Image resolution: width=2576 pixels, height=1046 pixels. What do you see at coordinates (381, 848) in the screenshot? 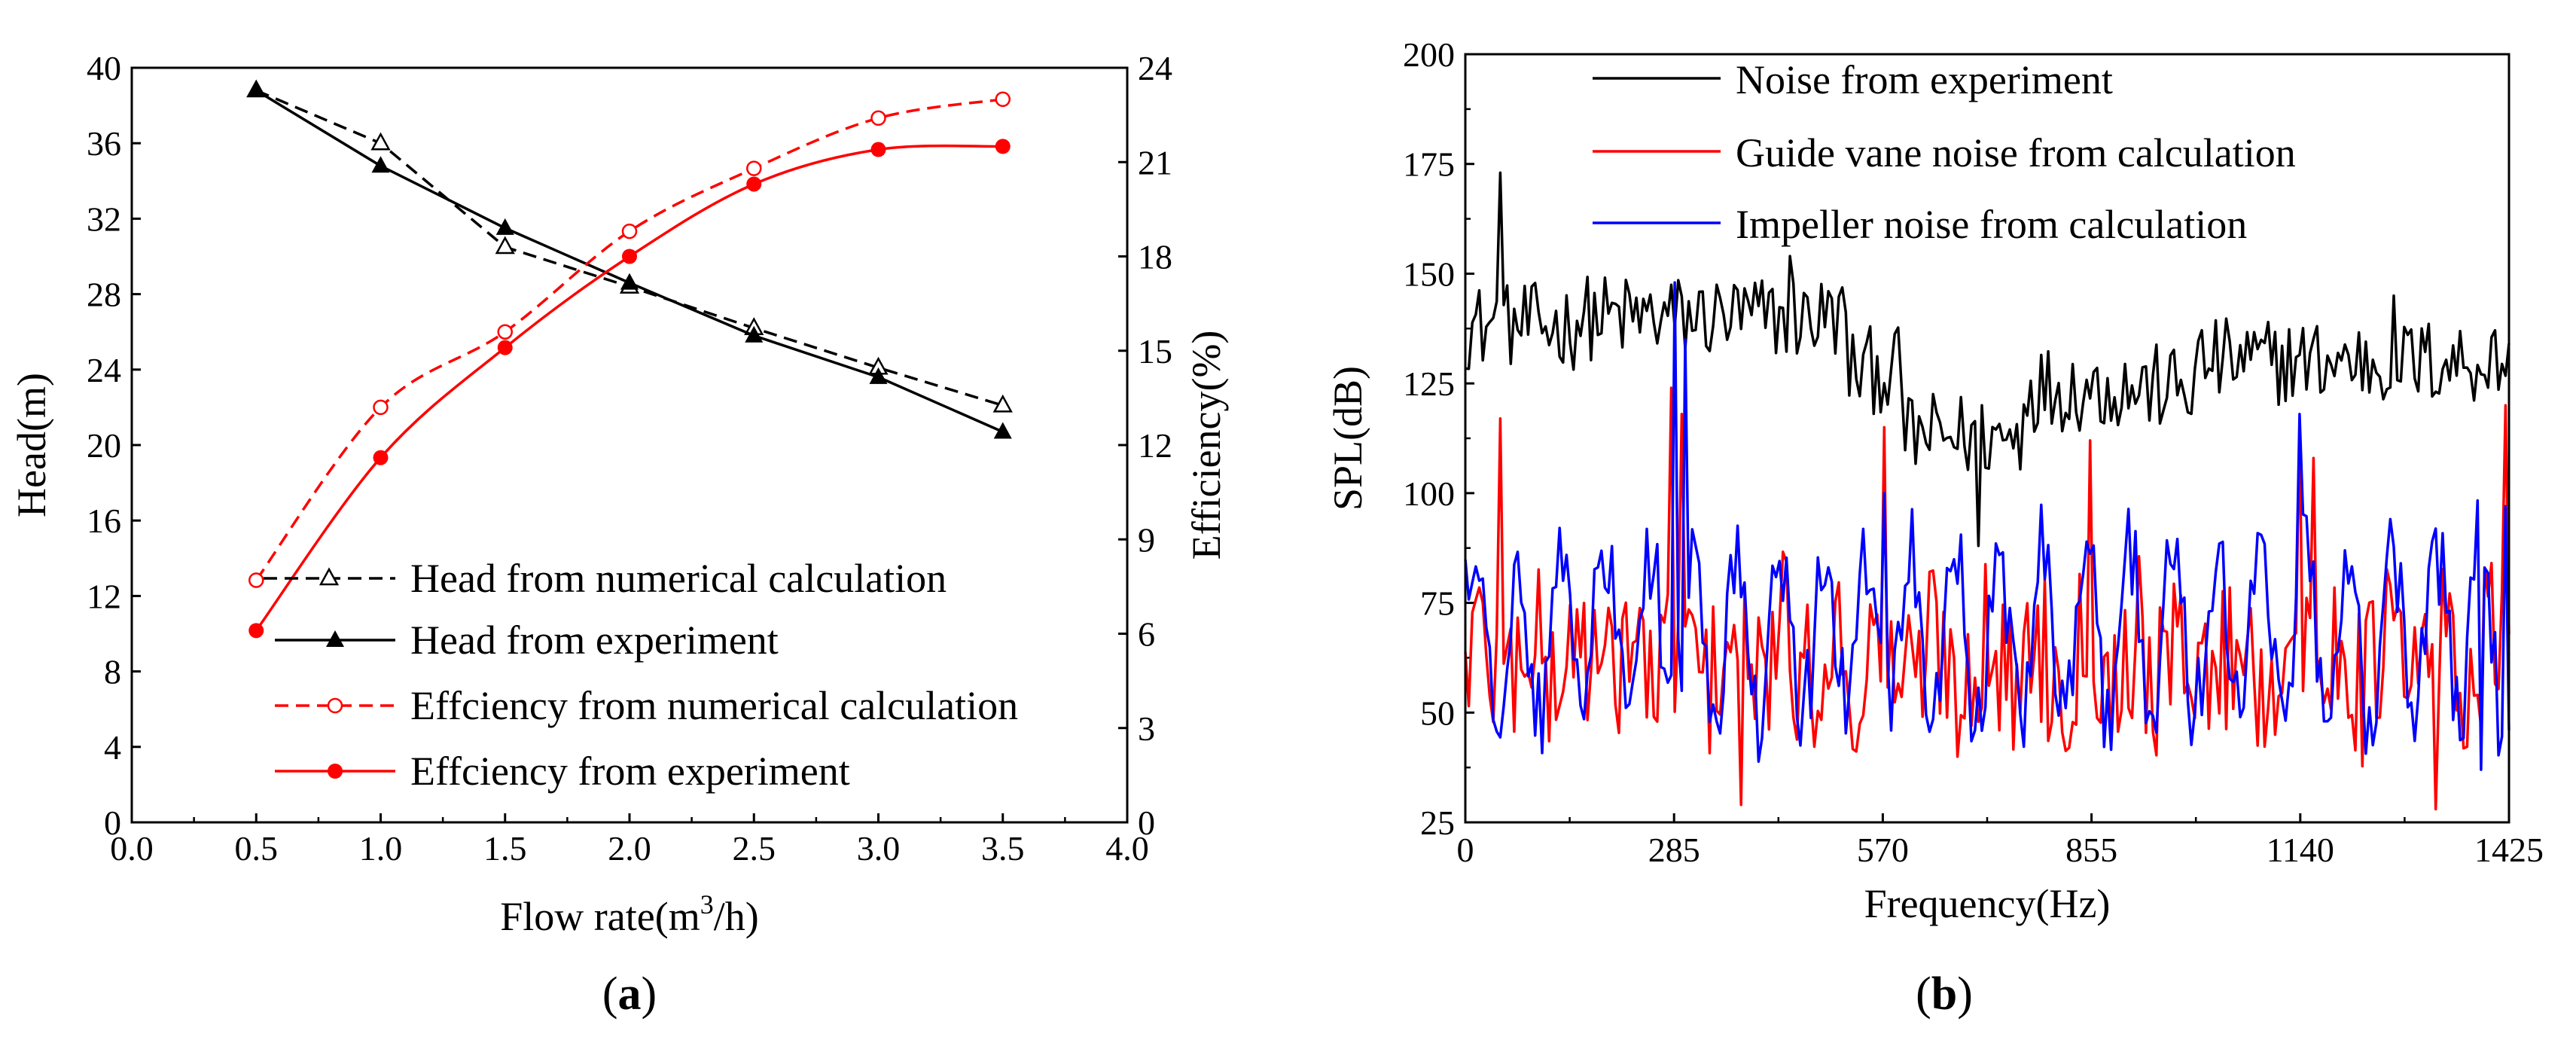
I see `a-x-tick-label: 1.0` at bounding box center [381, 848].